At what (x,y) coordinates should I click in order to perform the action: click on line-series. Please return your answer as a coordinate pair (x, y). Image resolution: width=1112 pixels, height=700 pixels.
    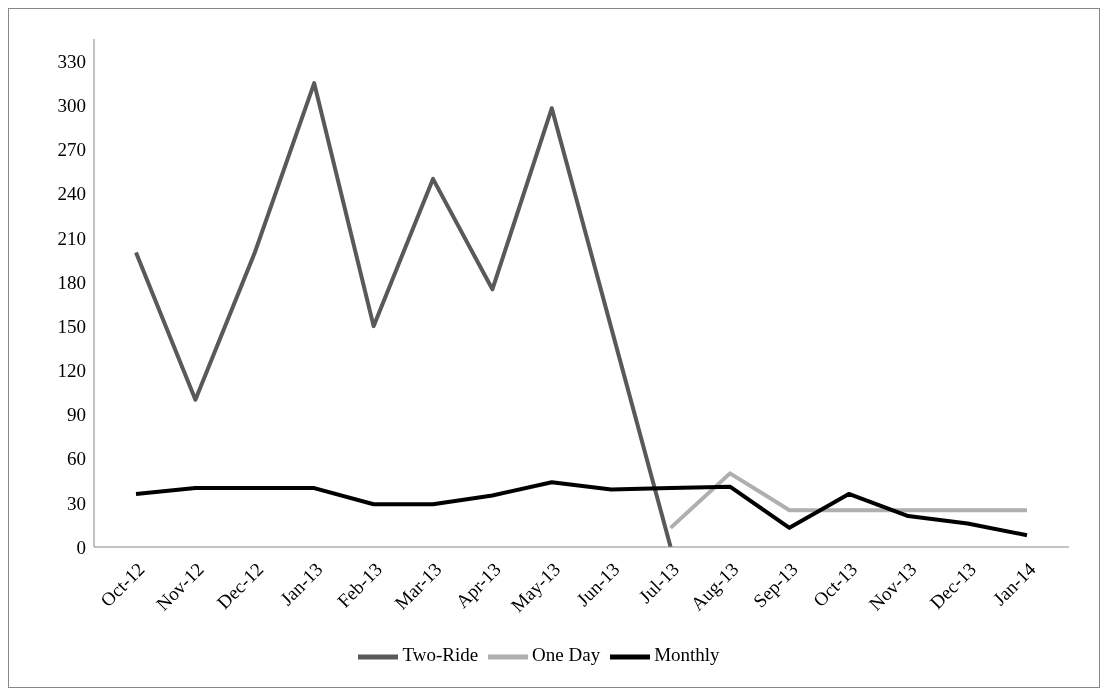
    Looking at the image, I should click on (581, 509).